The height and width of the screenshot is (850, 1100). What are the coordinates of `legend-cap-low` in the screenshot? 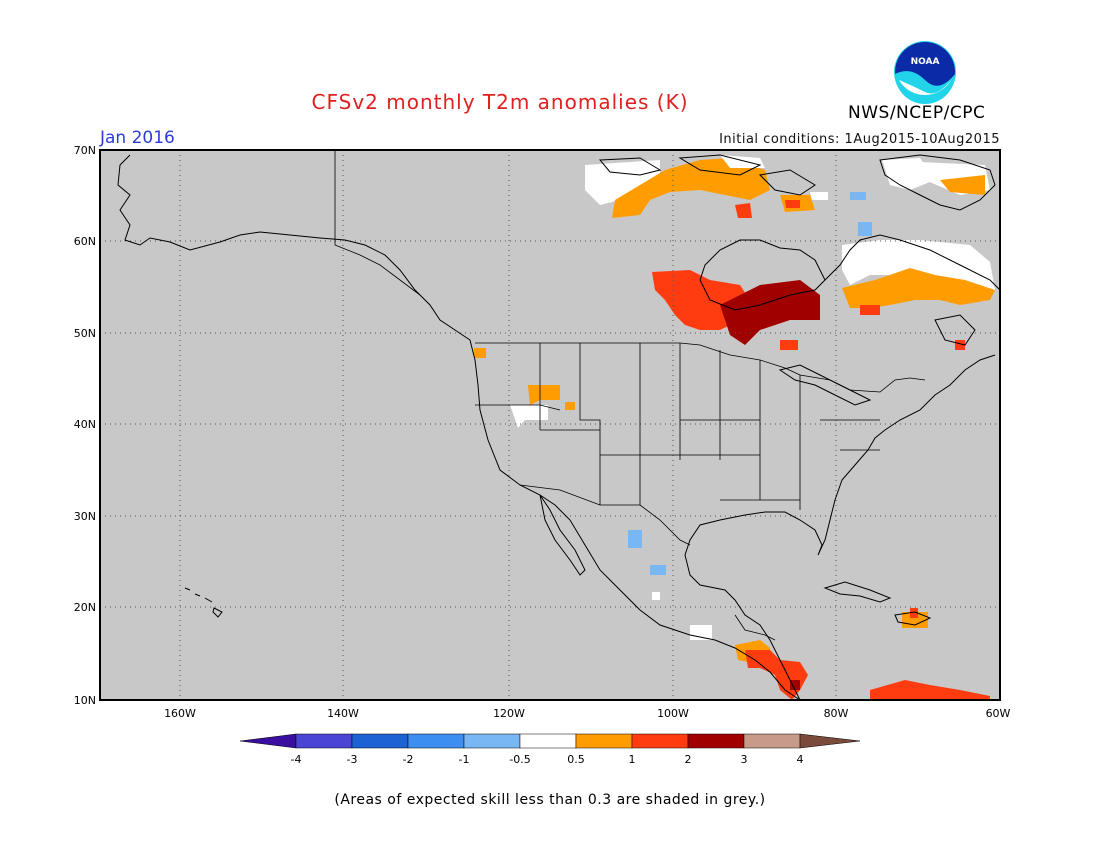 It's located at (268, 741).